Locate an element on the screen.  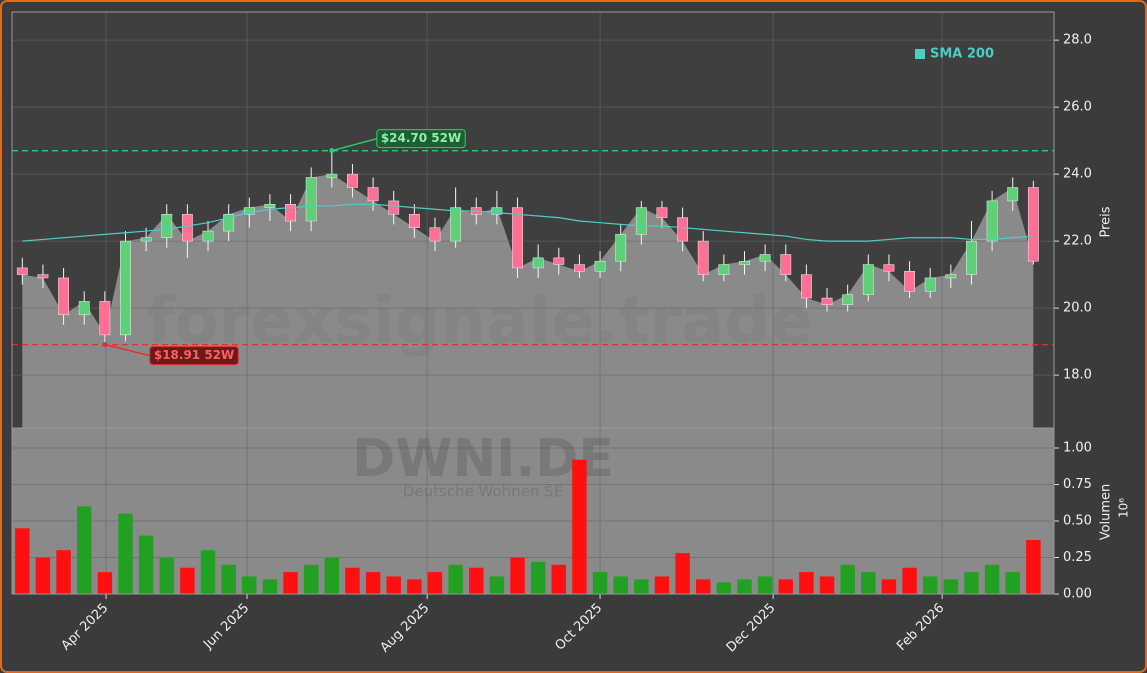
watermark: DWNI.DE is located at coordinates (483, 459).